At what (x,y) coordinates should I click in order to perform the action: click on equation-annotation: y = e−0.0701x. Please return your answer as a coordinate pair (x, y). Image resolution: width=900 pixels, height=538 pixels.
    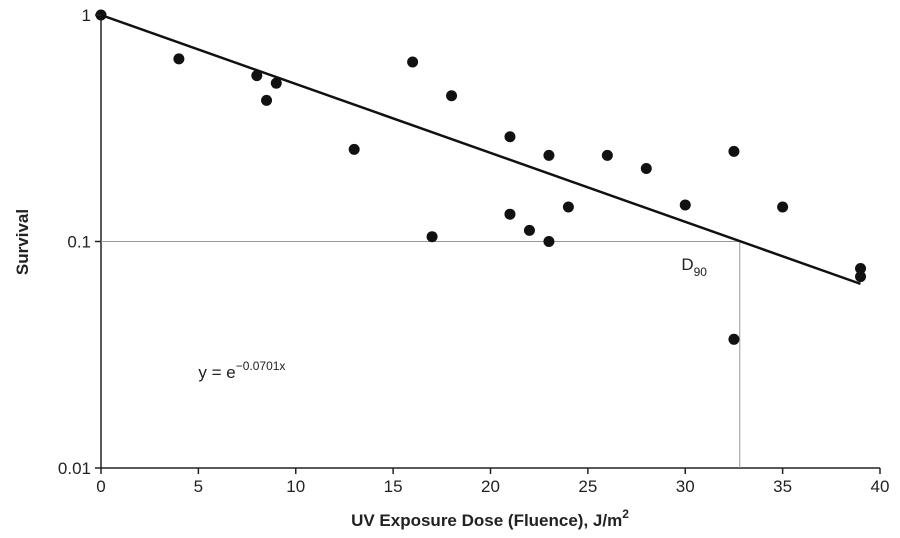
    Looking at the image, I should click on (241, 370).